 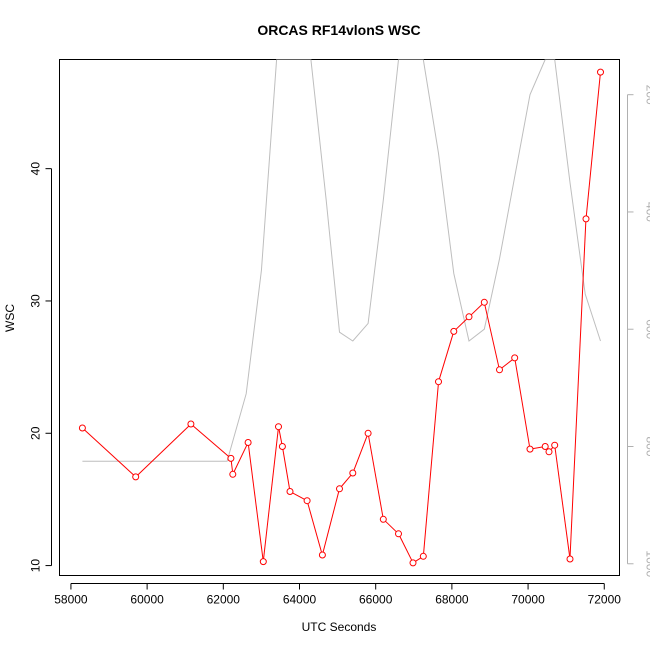 I want to click on x-tick-label: 58000, so click(x=71, y=600).